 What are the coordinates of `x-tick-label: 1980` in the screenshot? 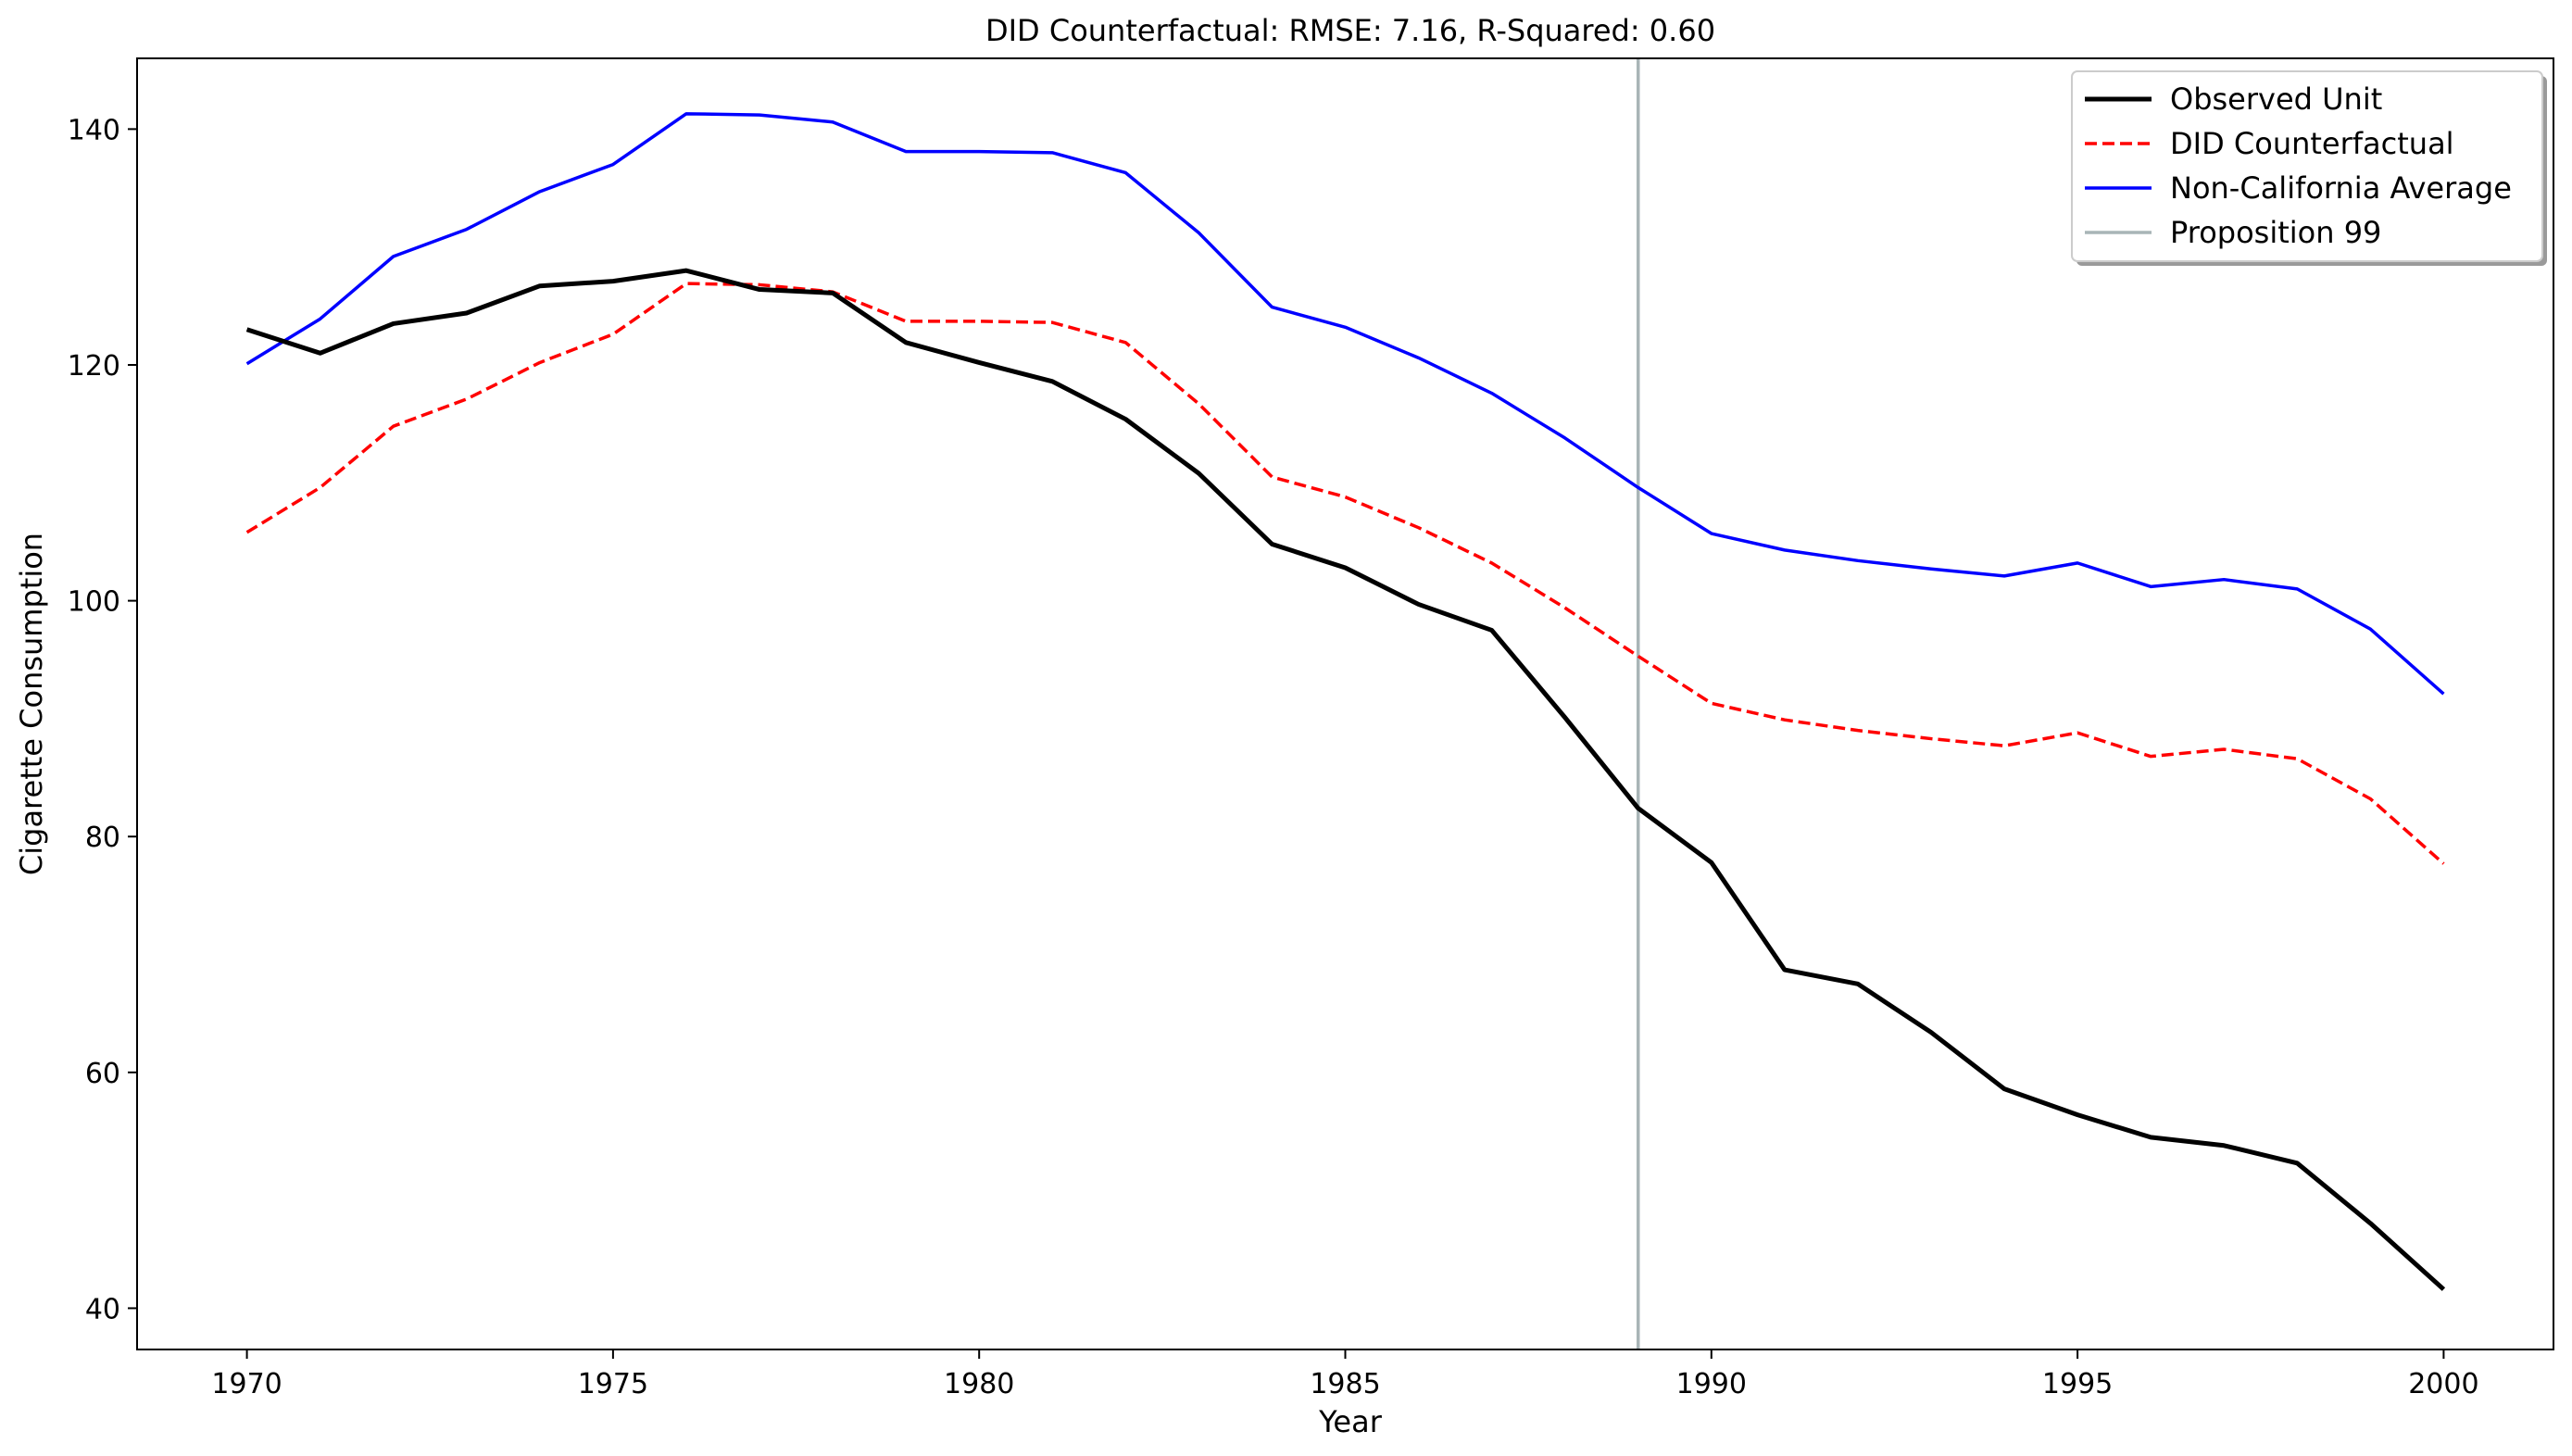 It's located at (979, 1384).